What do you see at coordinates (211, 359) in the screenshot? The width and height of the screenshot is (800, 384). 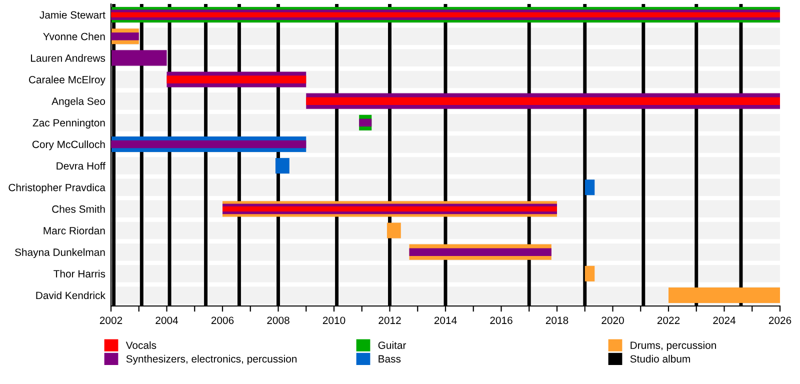 I see `legend-label: Synthesizers, electronics, percussion` at bounding box center [211, 359].